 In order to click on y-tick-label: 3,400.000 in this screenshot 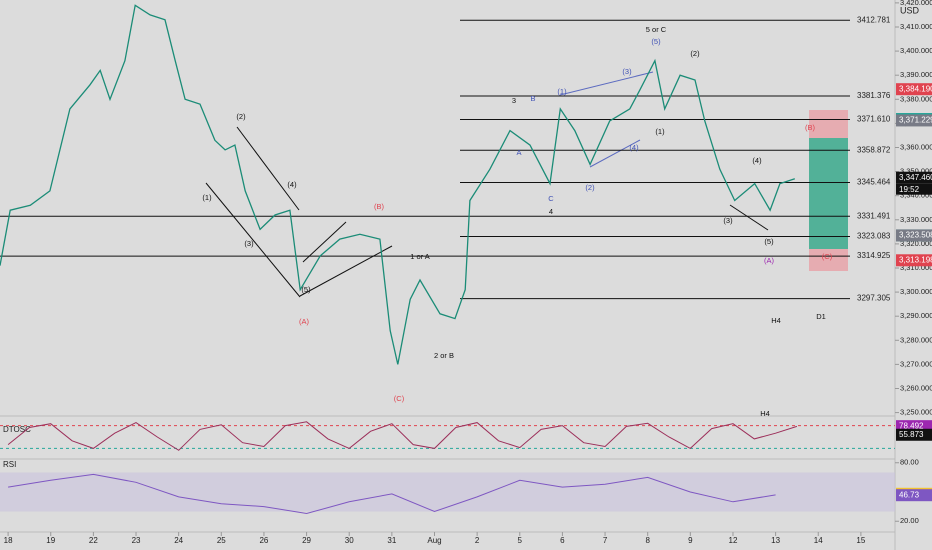, I will do `click(916, 50)`.